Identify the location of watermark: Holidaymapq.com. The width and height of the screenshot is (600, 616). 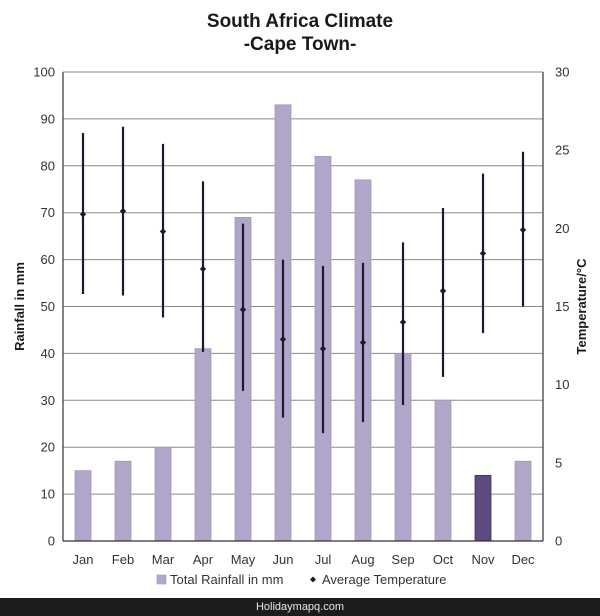
(300, 607).